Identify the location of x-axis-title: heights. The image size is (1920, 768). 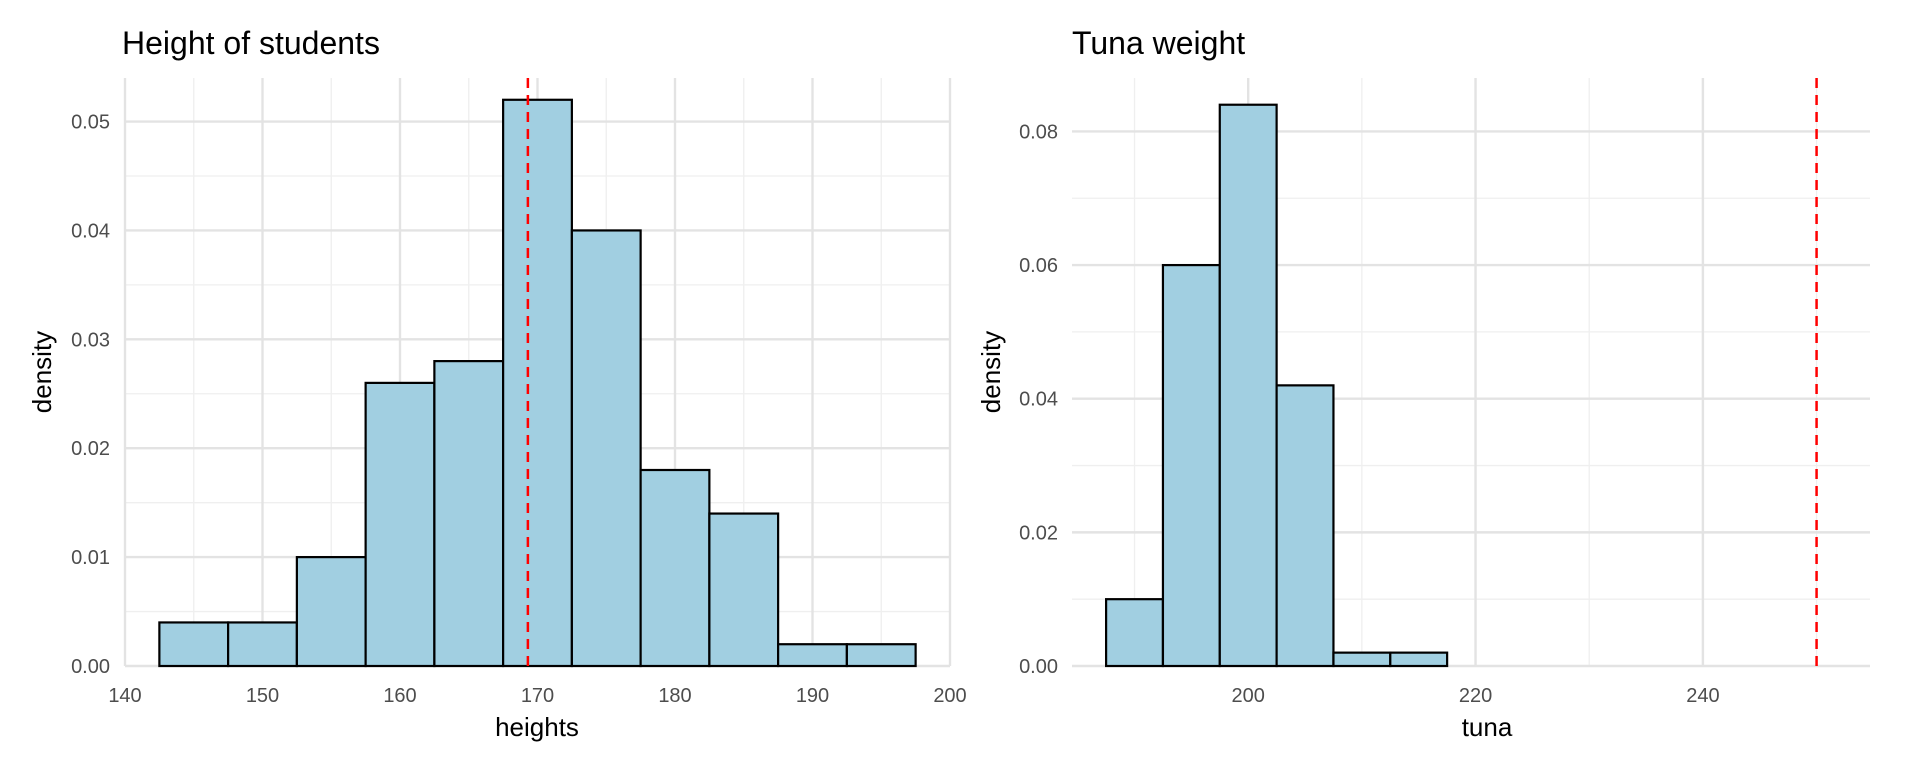
(537, 727).